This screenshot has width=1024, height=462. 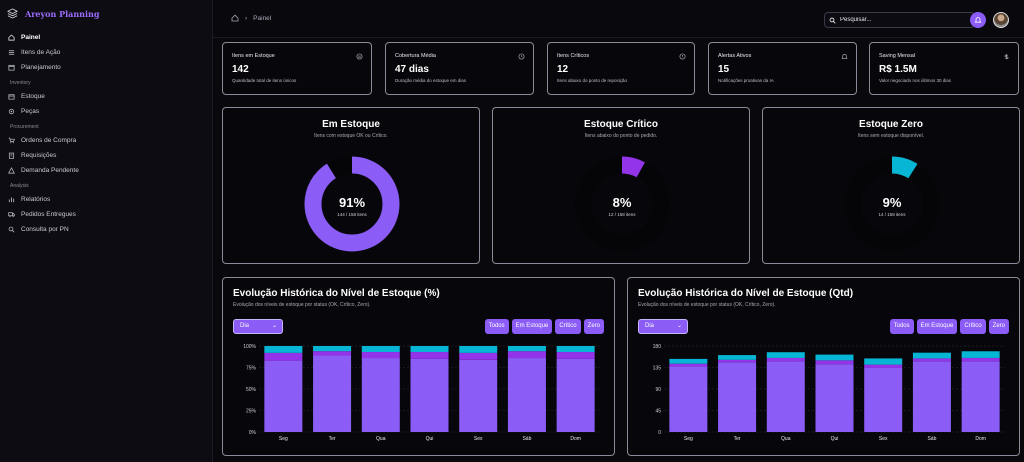 I want to click on topbar: › Painel, so click(x=618, y=19).